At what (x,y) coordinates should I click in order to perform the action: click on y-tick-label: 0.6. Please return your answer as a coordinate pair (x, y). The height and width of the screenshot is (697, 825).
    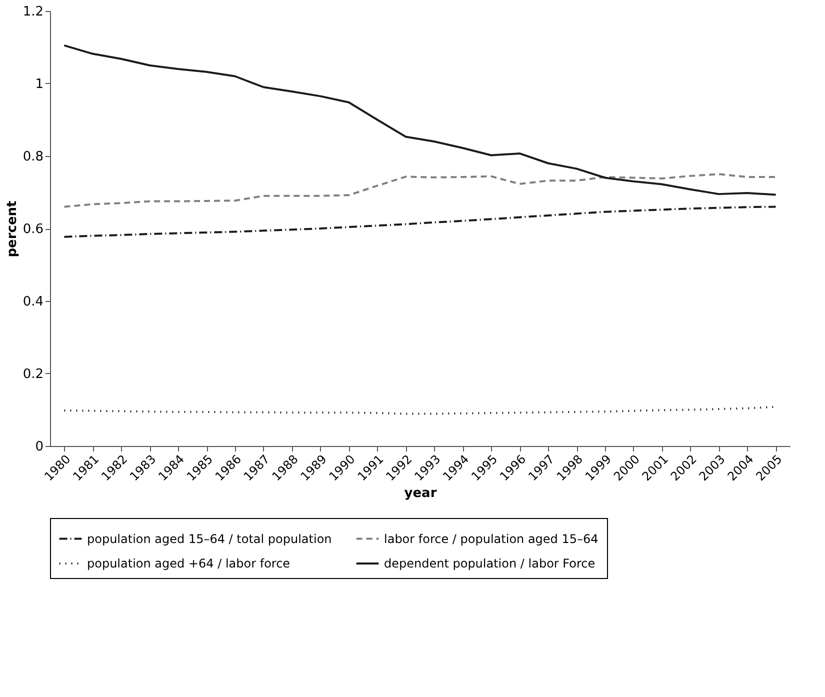
    Looking at the image, I should click on (33, 229).